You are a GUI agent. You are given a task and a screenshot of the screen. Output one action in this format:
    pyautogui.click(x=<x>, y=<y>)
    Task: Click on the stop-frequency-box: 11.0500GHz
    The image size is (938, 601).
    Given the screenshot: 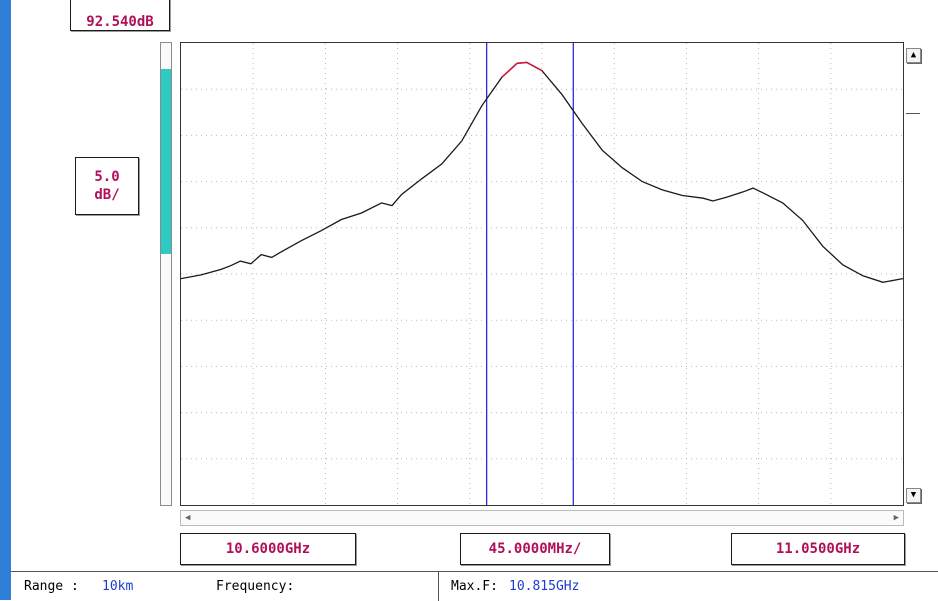 What is the action you would take?
    pyautogui.click(x=818, y=549)
    